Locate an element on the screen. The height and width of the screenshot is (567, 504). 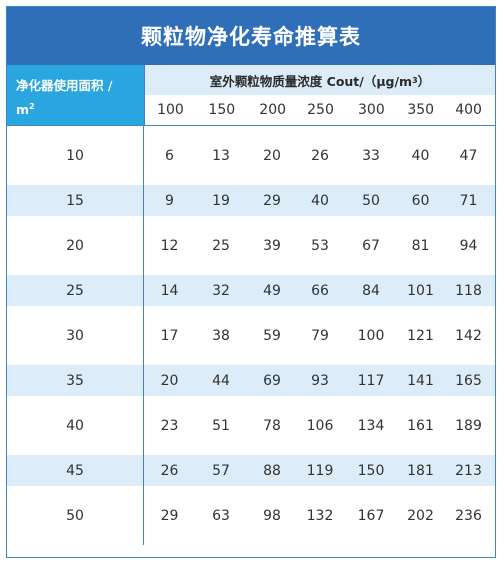
row-values: 20 44 69 93 117 141 165 is located at coordinates (319, 380).